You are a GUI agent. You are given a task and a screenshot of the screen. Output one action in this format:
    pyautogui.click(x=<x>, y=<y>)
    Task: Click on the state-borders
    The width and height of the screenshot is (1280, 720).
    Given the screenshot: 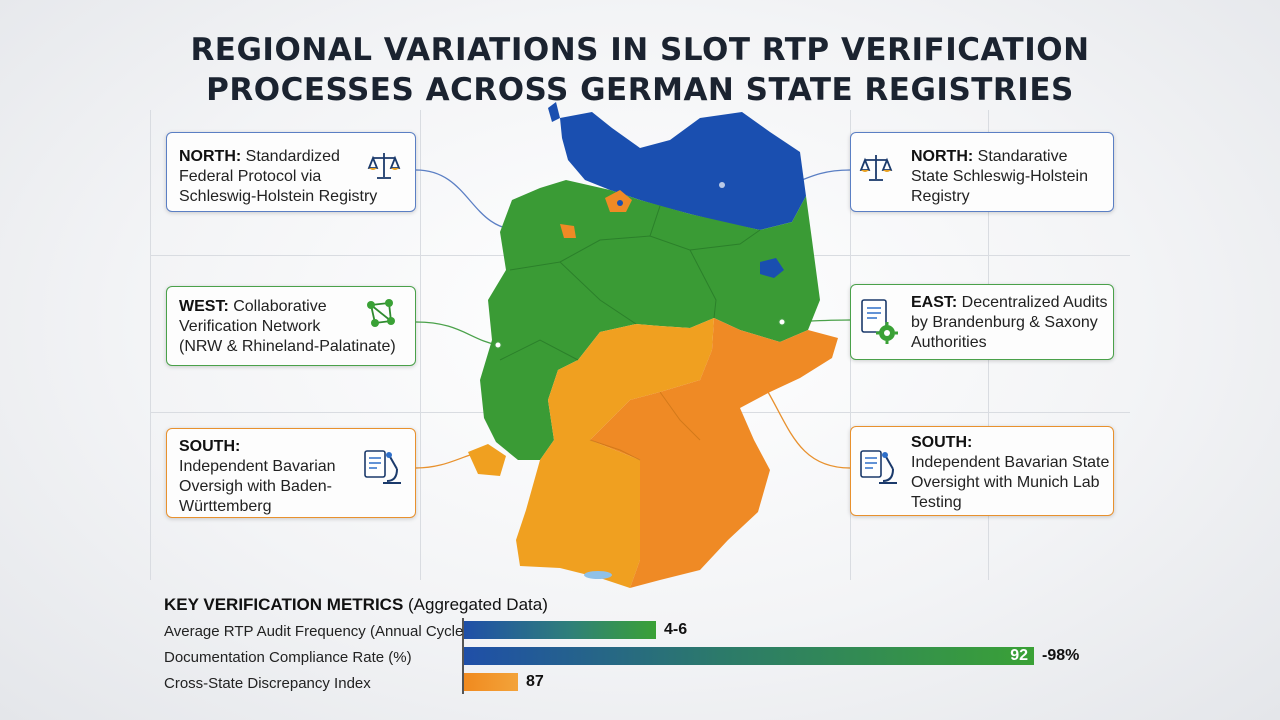 What is the action you would take?
    pyautogui.click(x=630, y=283)
    